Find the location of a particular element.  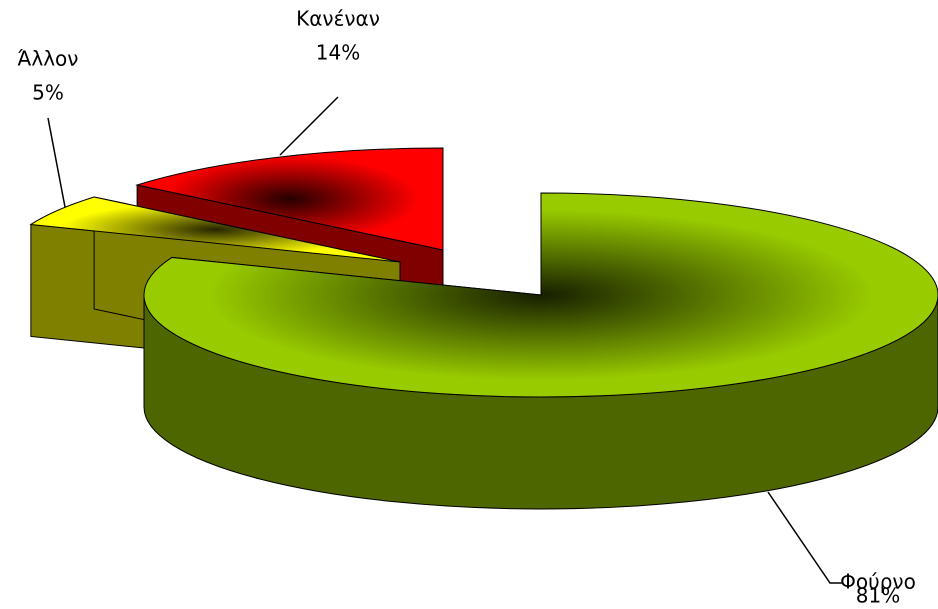

data-label-value: 5% is located at coordinates (48, 93).